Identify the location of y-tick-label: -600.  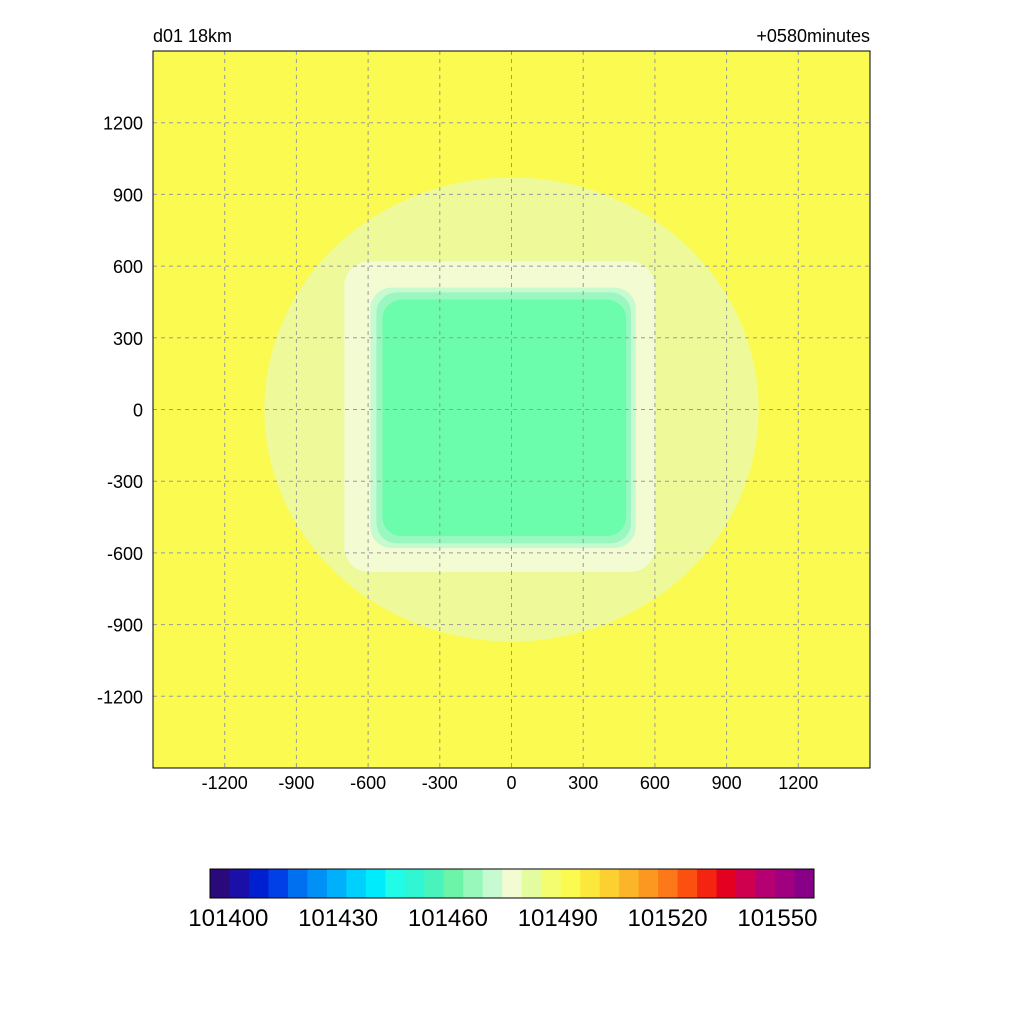
(125, 554).